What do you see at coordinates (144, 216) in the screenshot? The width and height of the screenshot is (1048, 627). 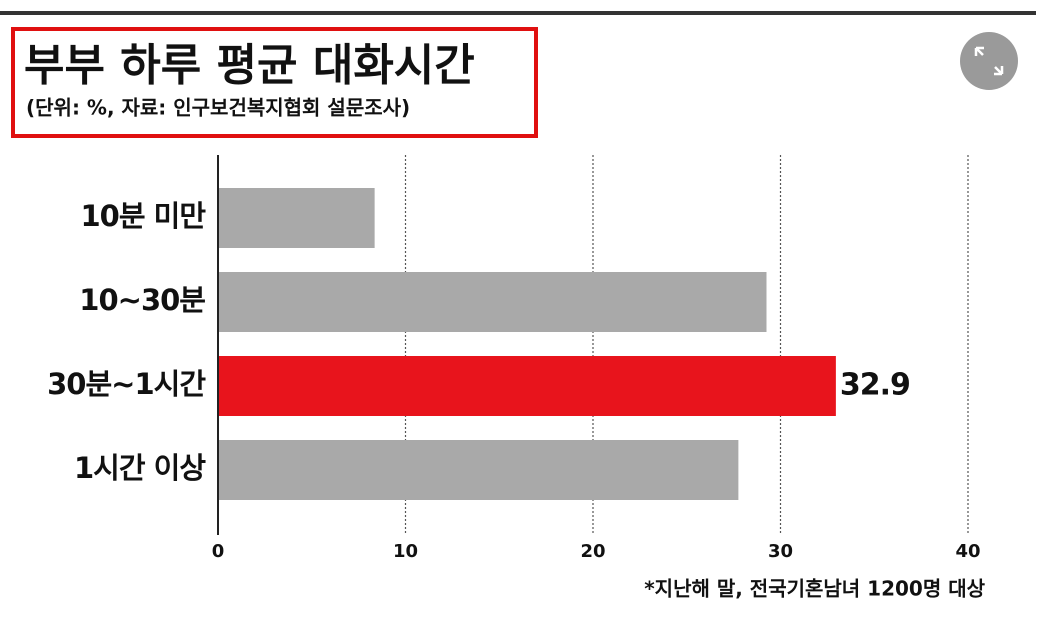 I see `y-tick-label: 10분 미만` at bounding box center [144, 216].